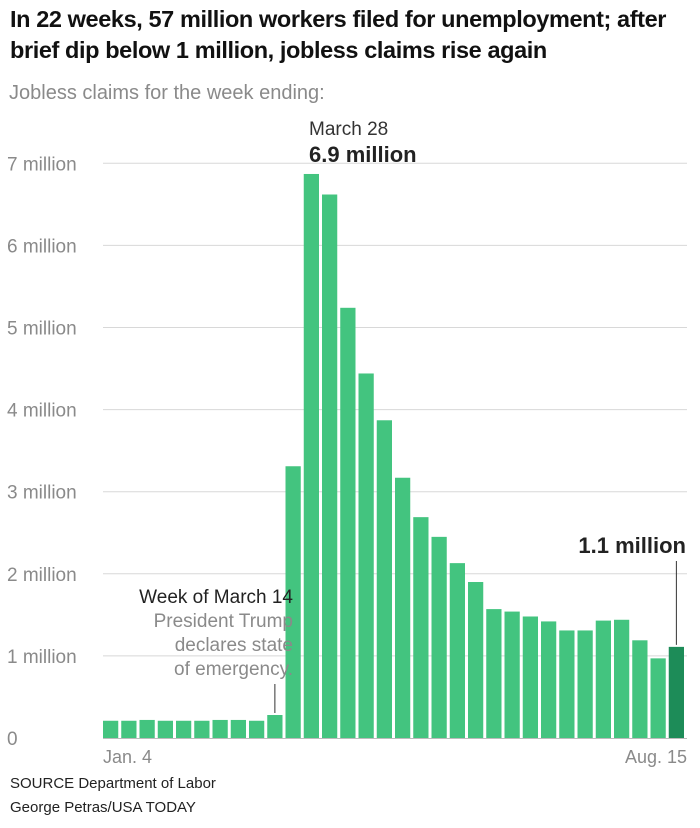  I want to click on y-tick-label: 4 million, so click(42, 411).